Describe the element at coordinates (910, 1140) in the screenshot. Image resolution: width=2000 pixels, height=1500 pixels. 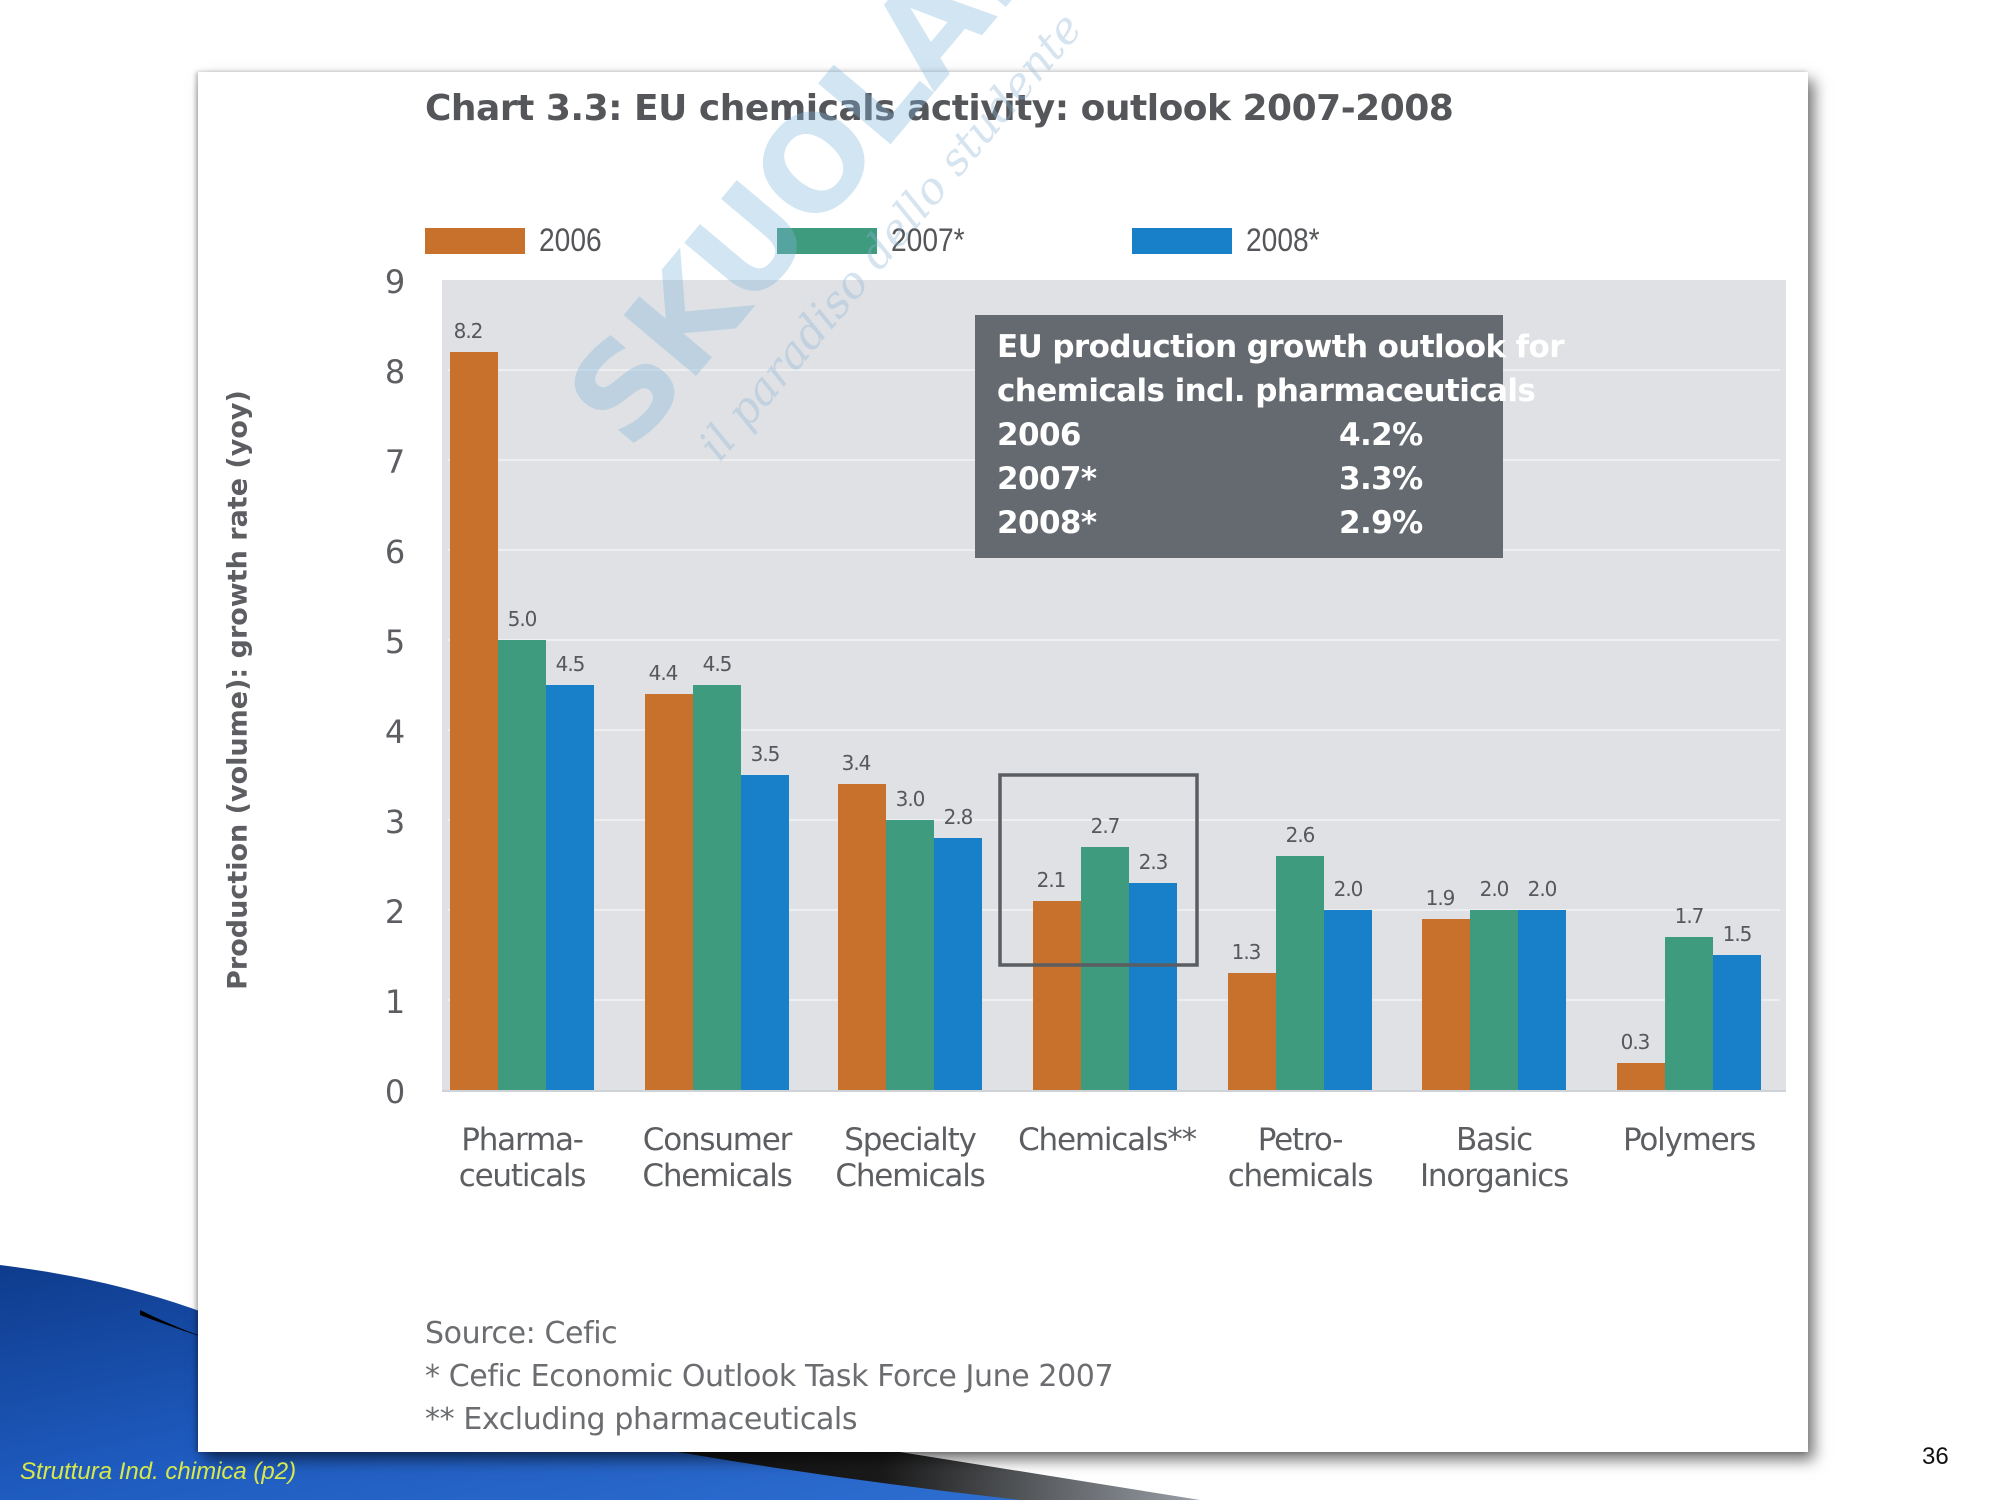
I see `x-category-label: Specialty` at that location.